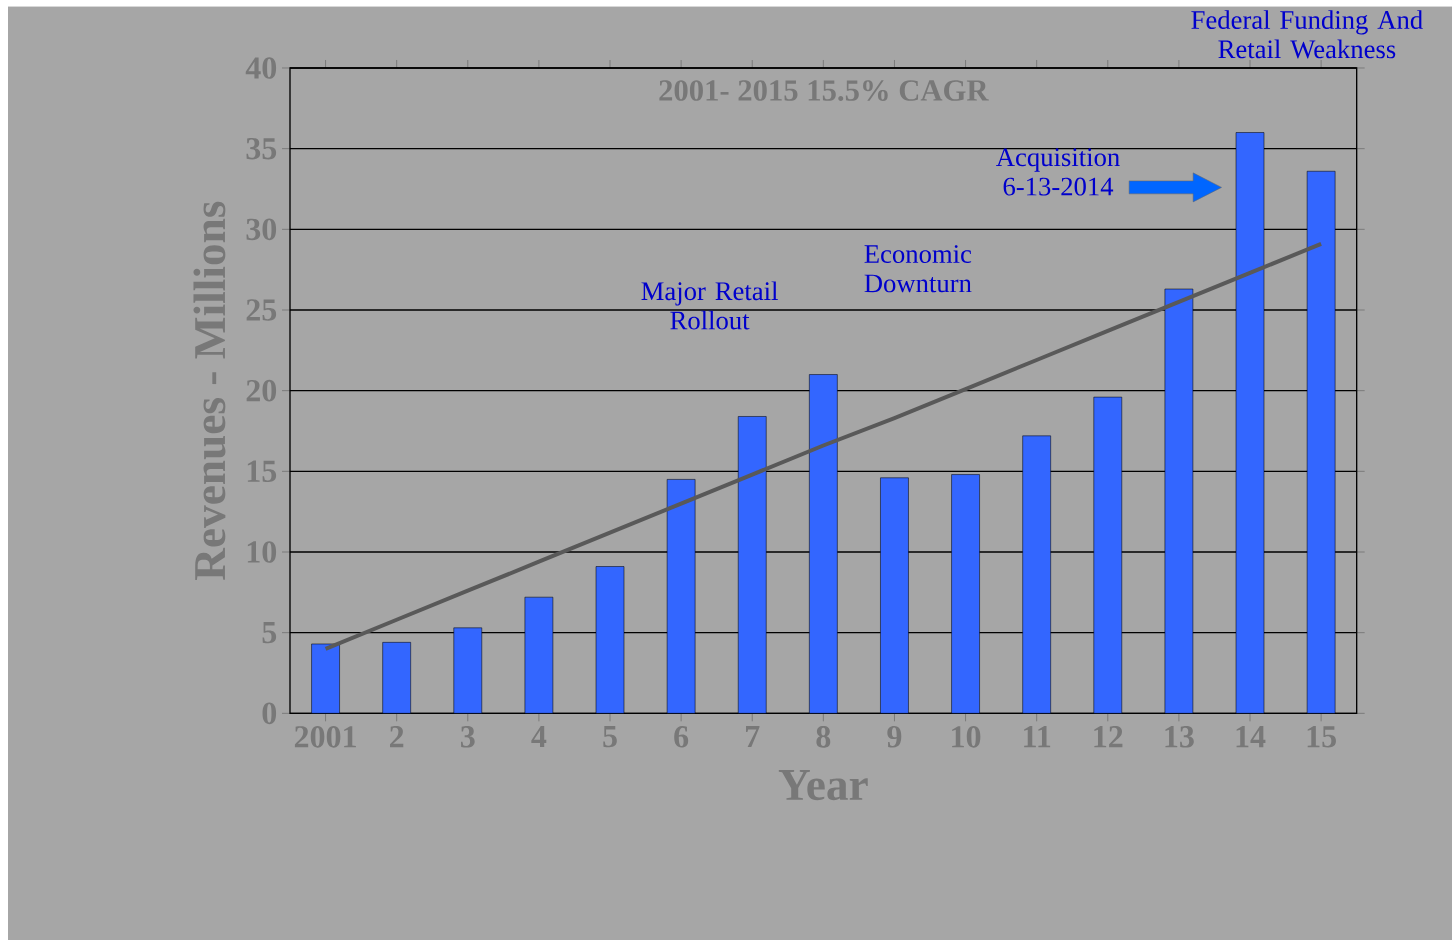  What do you see at coordinates (1058, 172) in the screenshot?
I see `annotation: Acquisition 6-13-2014` at bounding box center [1058, 172].